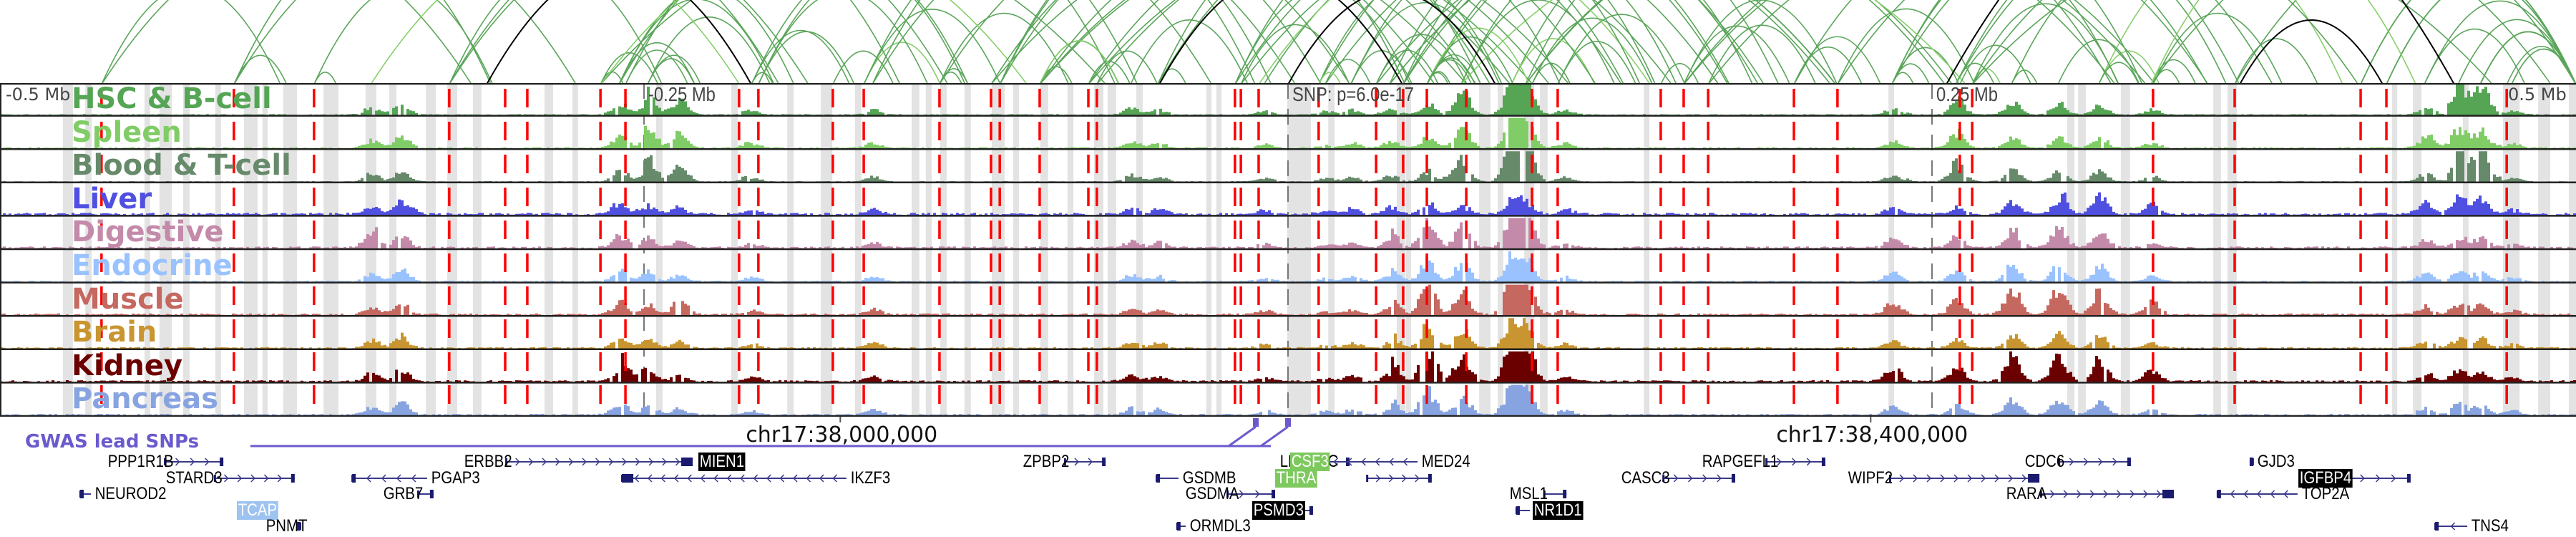 The image size is (2576, 537). Describe the element at coordinates (1872, 435) in the screenshot. I see `chromosome-position-label: chr17:38,400,000` at that location.